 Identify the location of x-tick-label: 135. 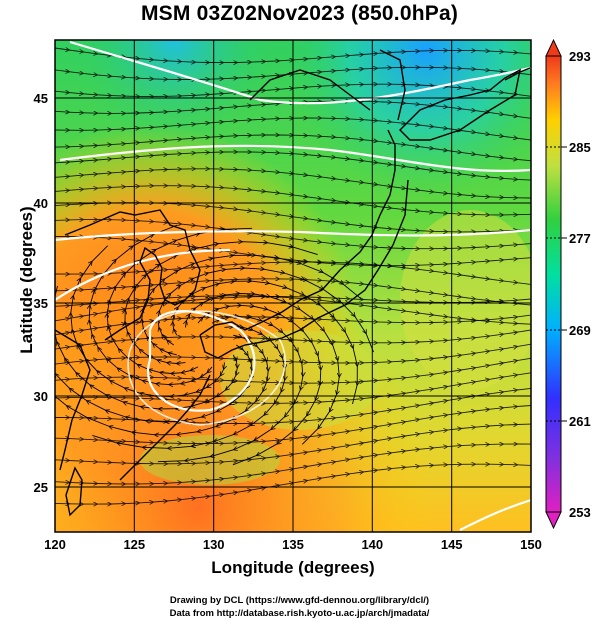
(293, 544).